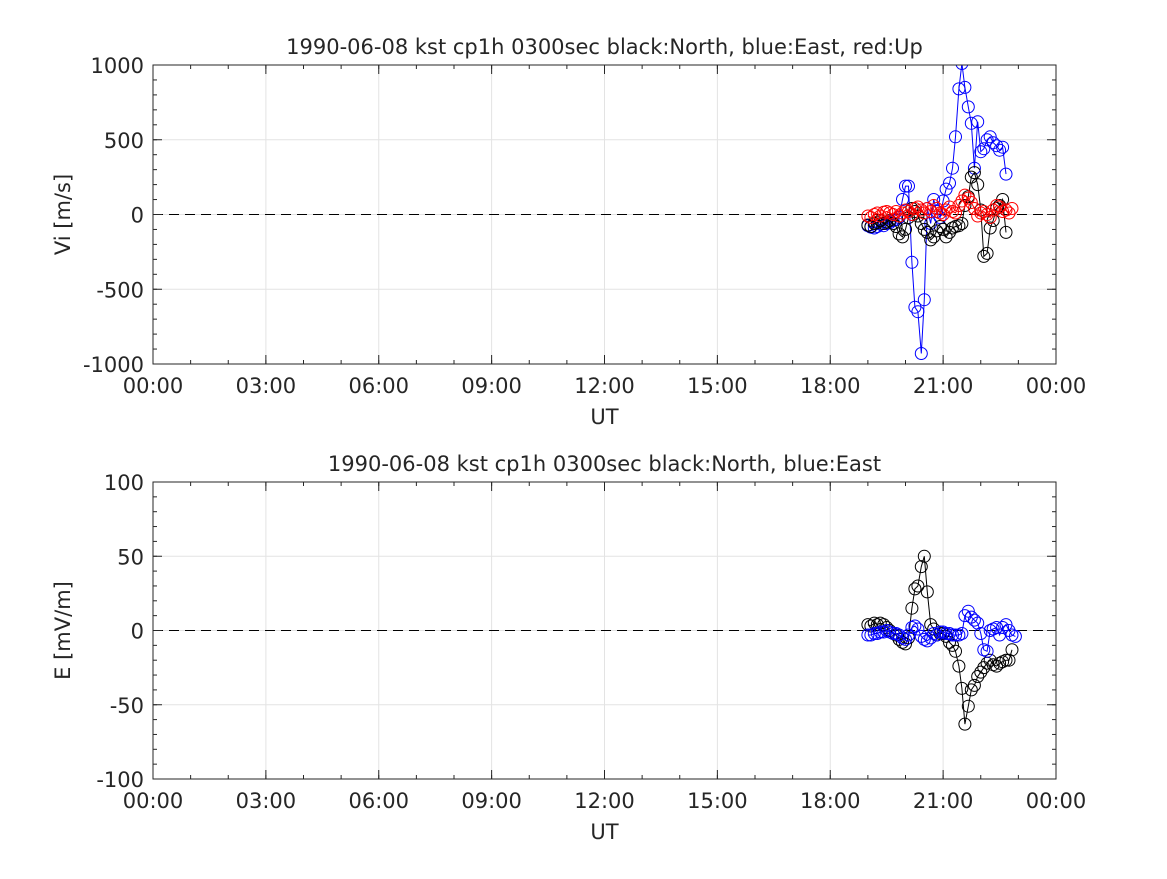 This screenshot has width=1167, height=879. I want to click on x-tick-label: 03:00, so click(266, 801).